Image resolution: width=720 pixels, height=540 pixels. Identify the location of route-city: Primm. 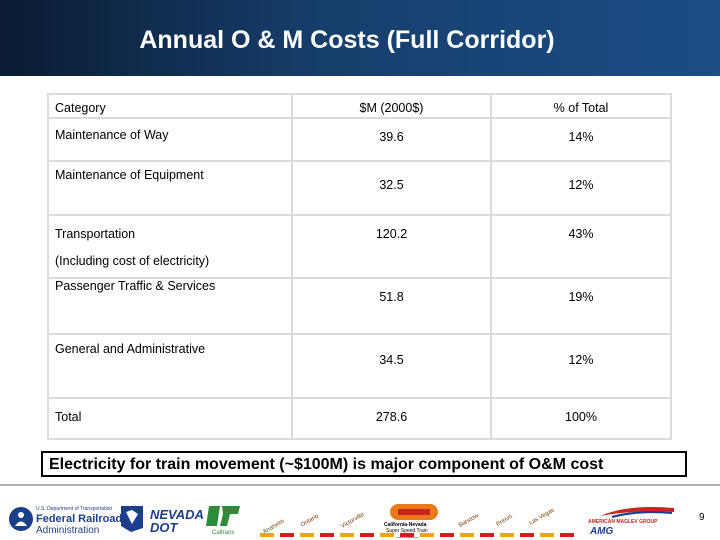
(504, 521).